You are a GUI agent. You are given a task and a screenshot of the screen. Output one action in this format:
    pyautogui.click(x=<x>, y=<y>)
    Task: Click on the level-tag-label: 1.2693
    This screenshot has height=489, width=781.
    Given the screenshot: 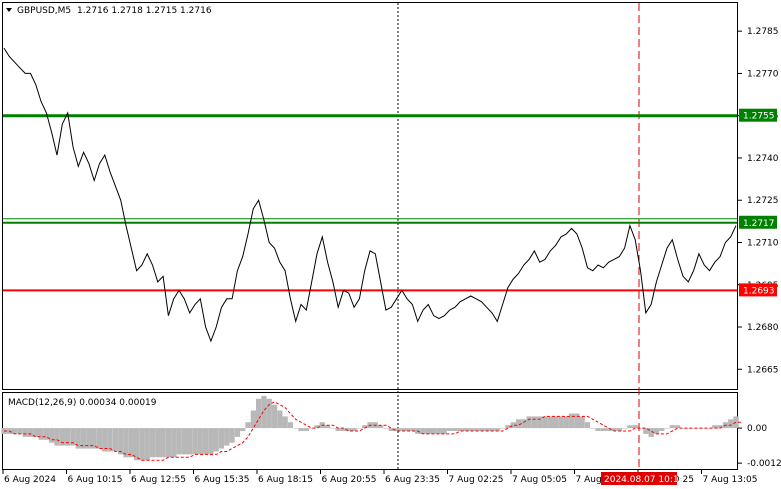 What is the action you would take?
    pyautogui.click(x=759, y=291)
    